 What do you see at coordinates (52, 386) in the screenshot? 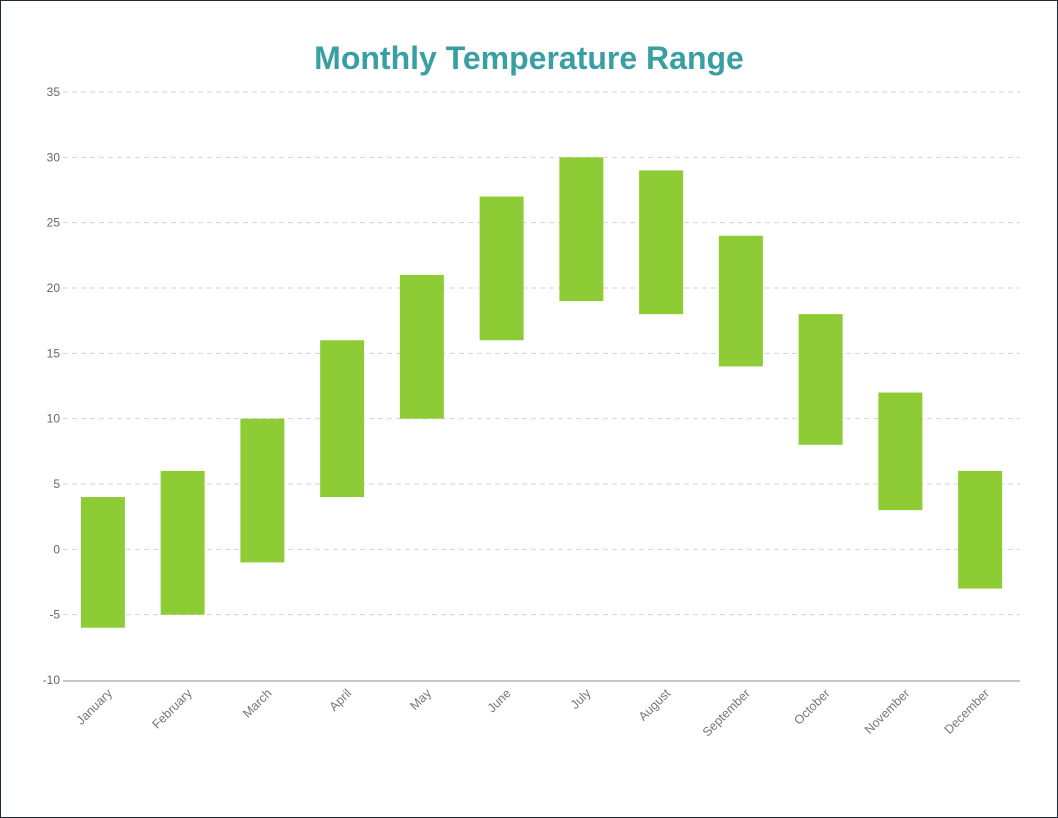
I see `y-axis-ticks: -10 -5 0 5 10 15 20 25 30 35` at bounding box center [52, 386].